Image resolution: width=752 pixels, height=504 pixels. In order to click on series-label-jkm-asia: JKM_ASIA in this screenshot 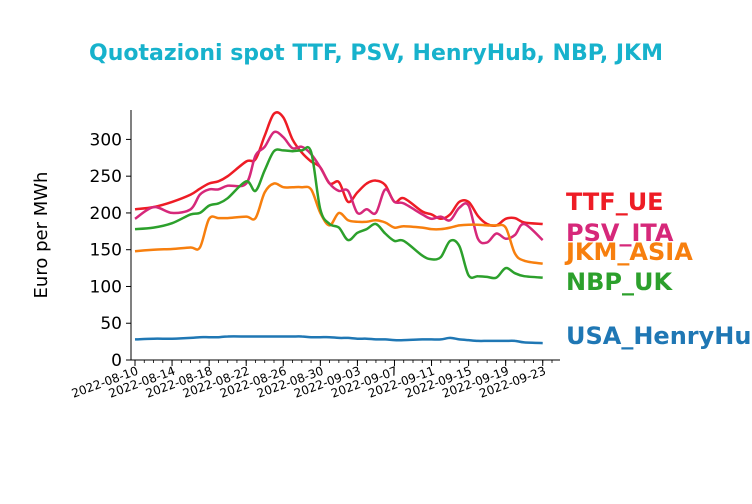, I will do `click(628, 252)`.